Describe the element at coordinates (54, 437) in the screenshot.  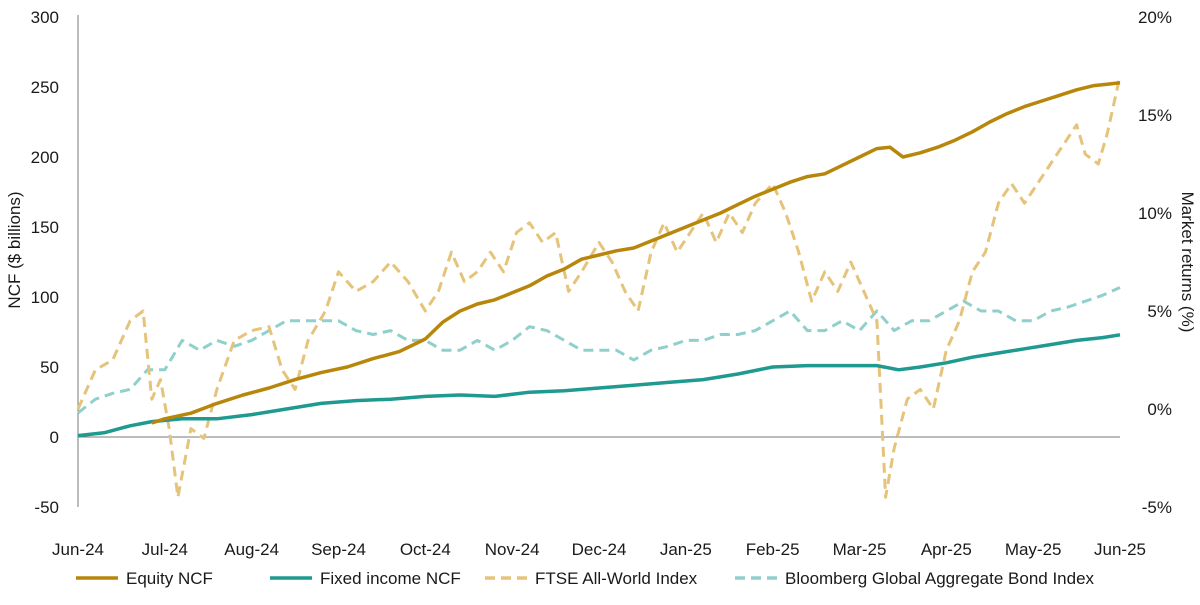
I see `y-tick-label-left: 0` at that location.